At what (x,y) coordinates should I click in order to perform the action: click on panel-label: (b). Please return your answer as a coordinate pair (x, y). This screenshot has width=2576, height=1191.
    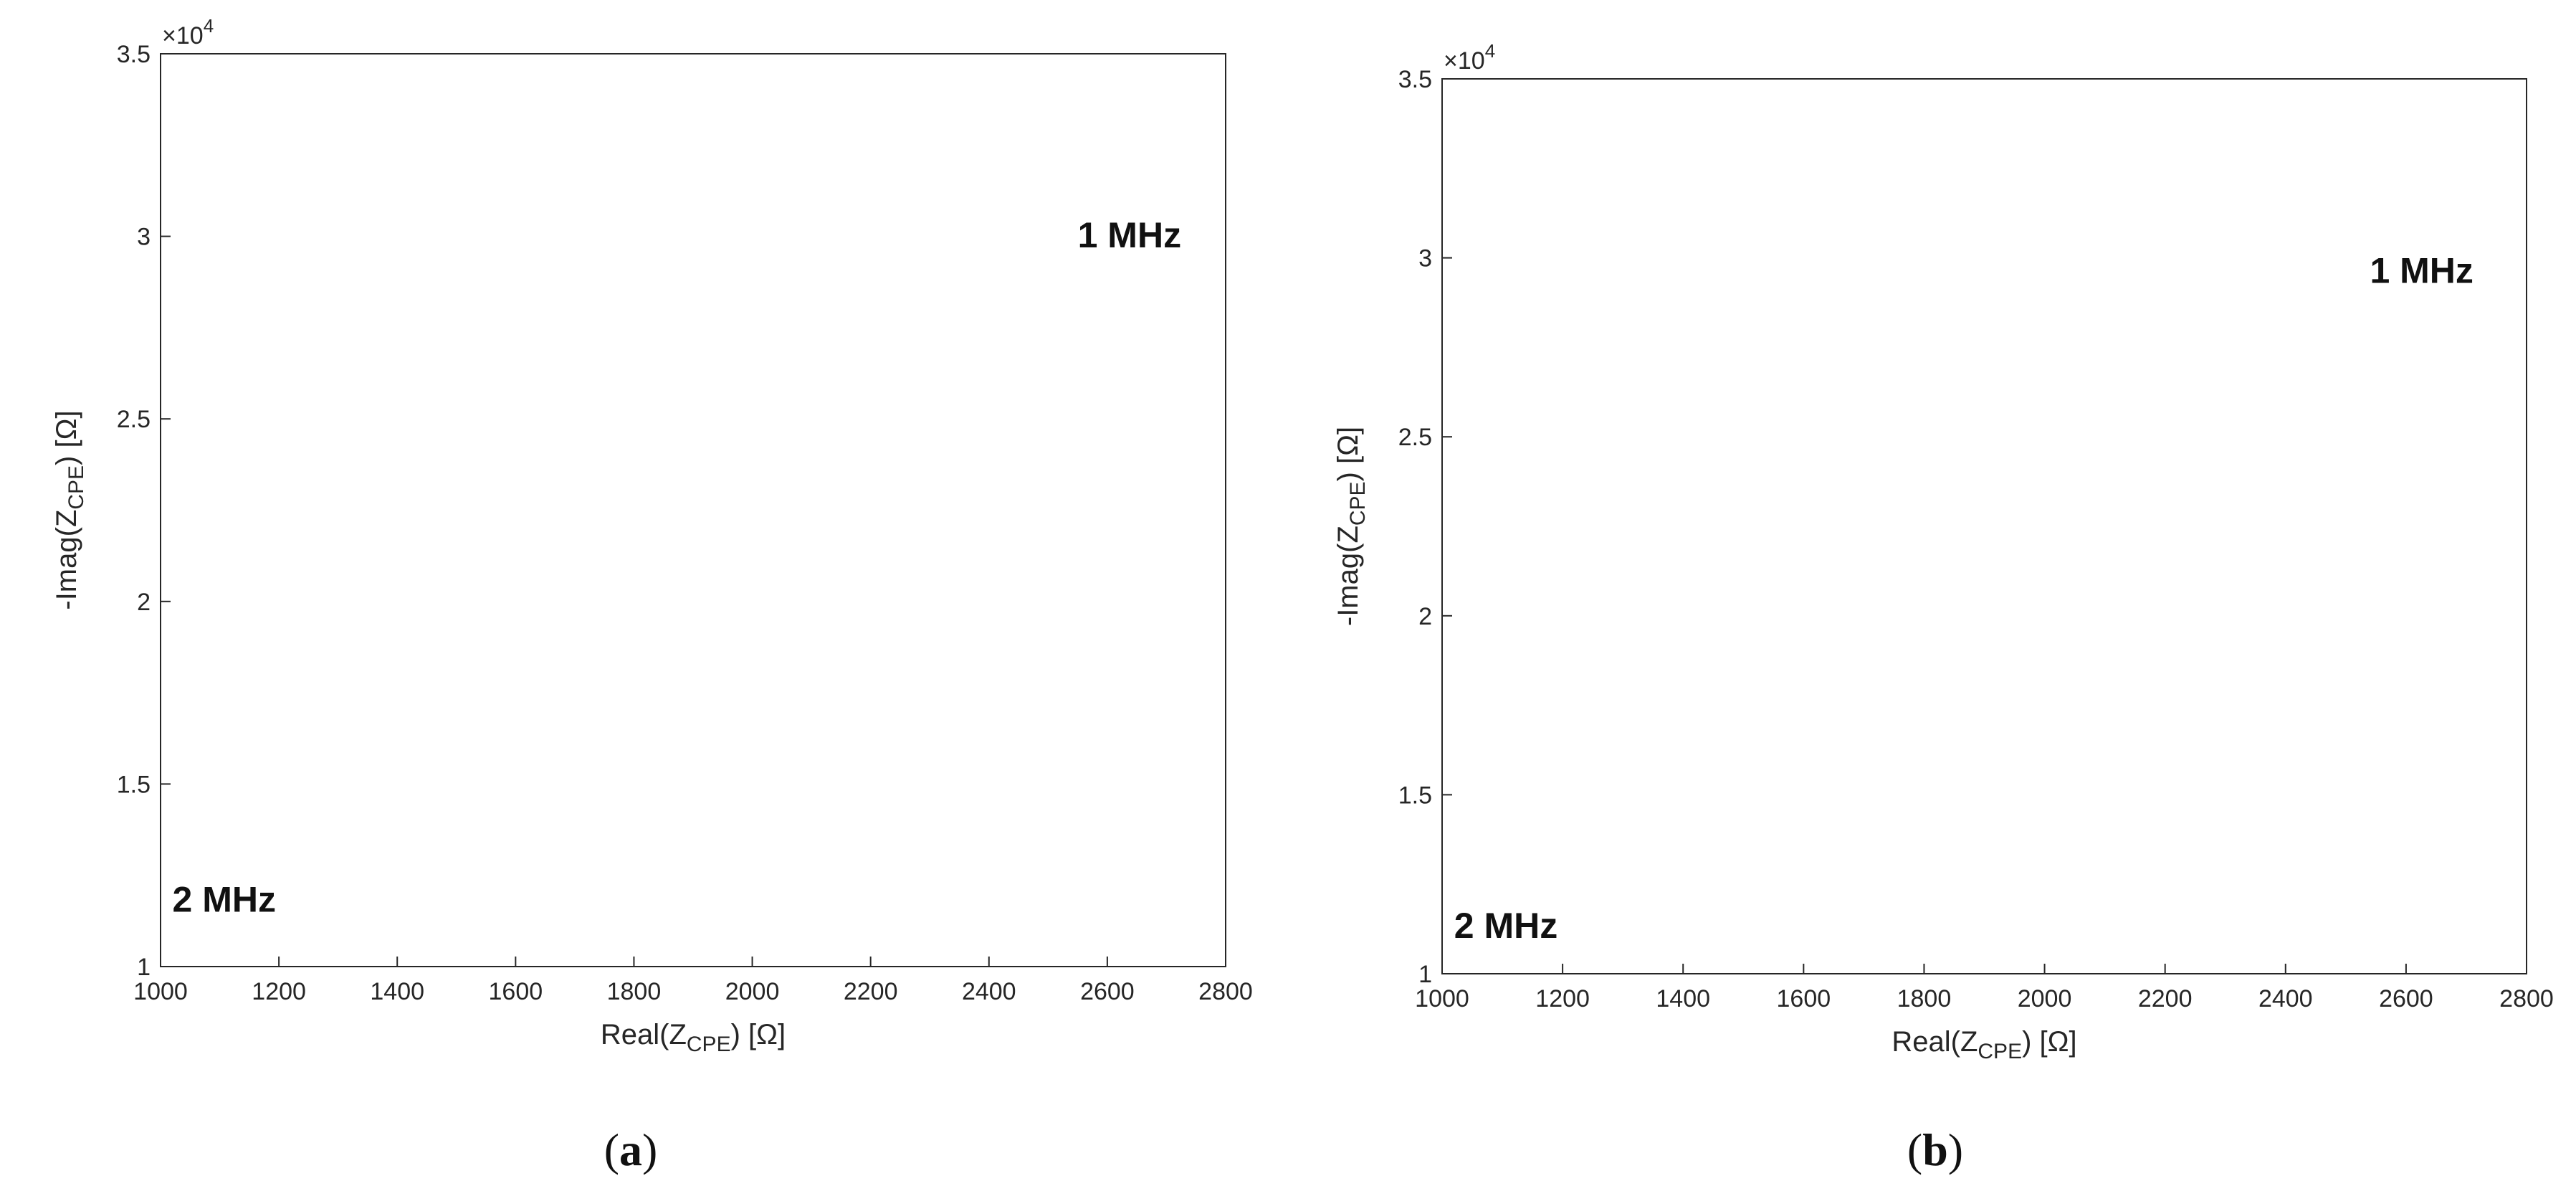
    Looking at the image, I should click on (1935, 1149).